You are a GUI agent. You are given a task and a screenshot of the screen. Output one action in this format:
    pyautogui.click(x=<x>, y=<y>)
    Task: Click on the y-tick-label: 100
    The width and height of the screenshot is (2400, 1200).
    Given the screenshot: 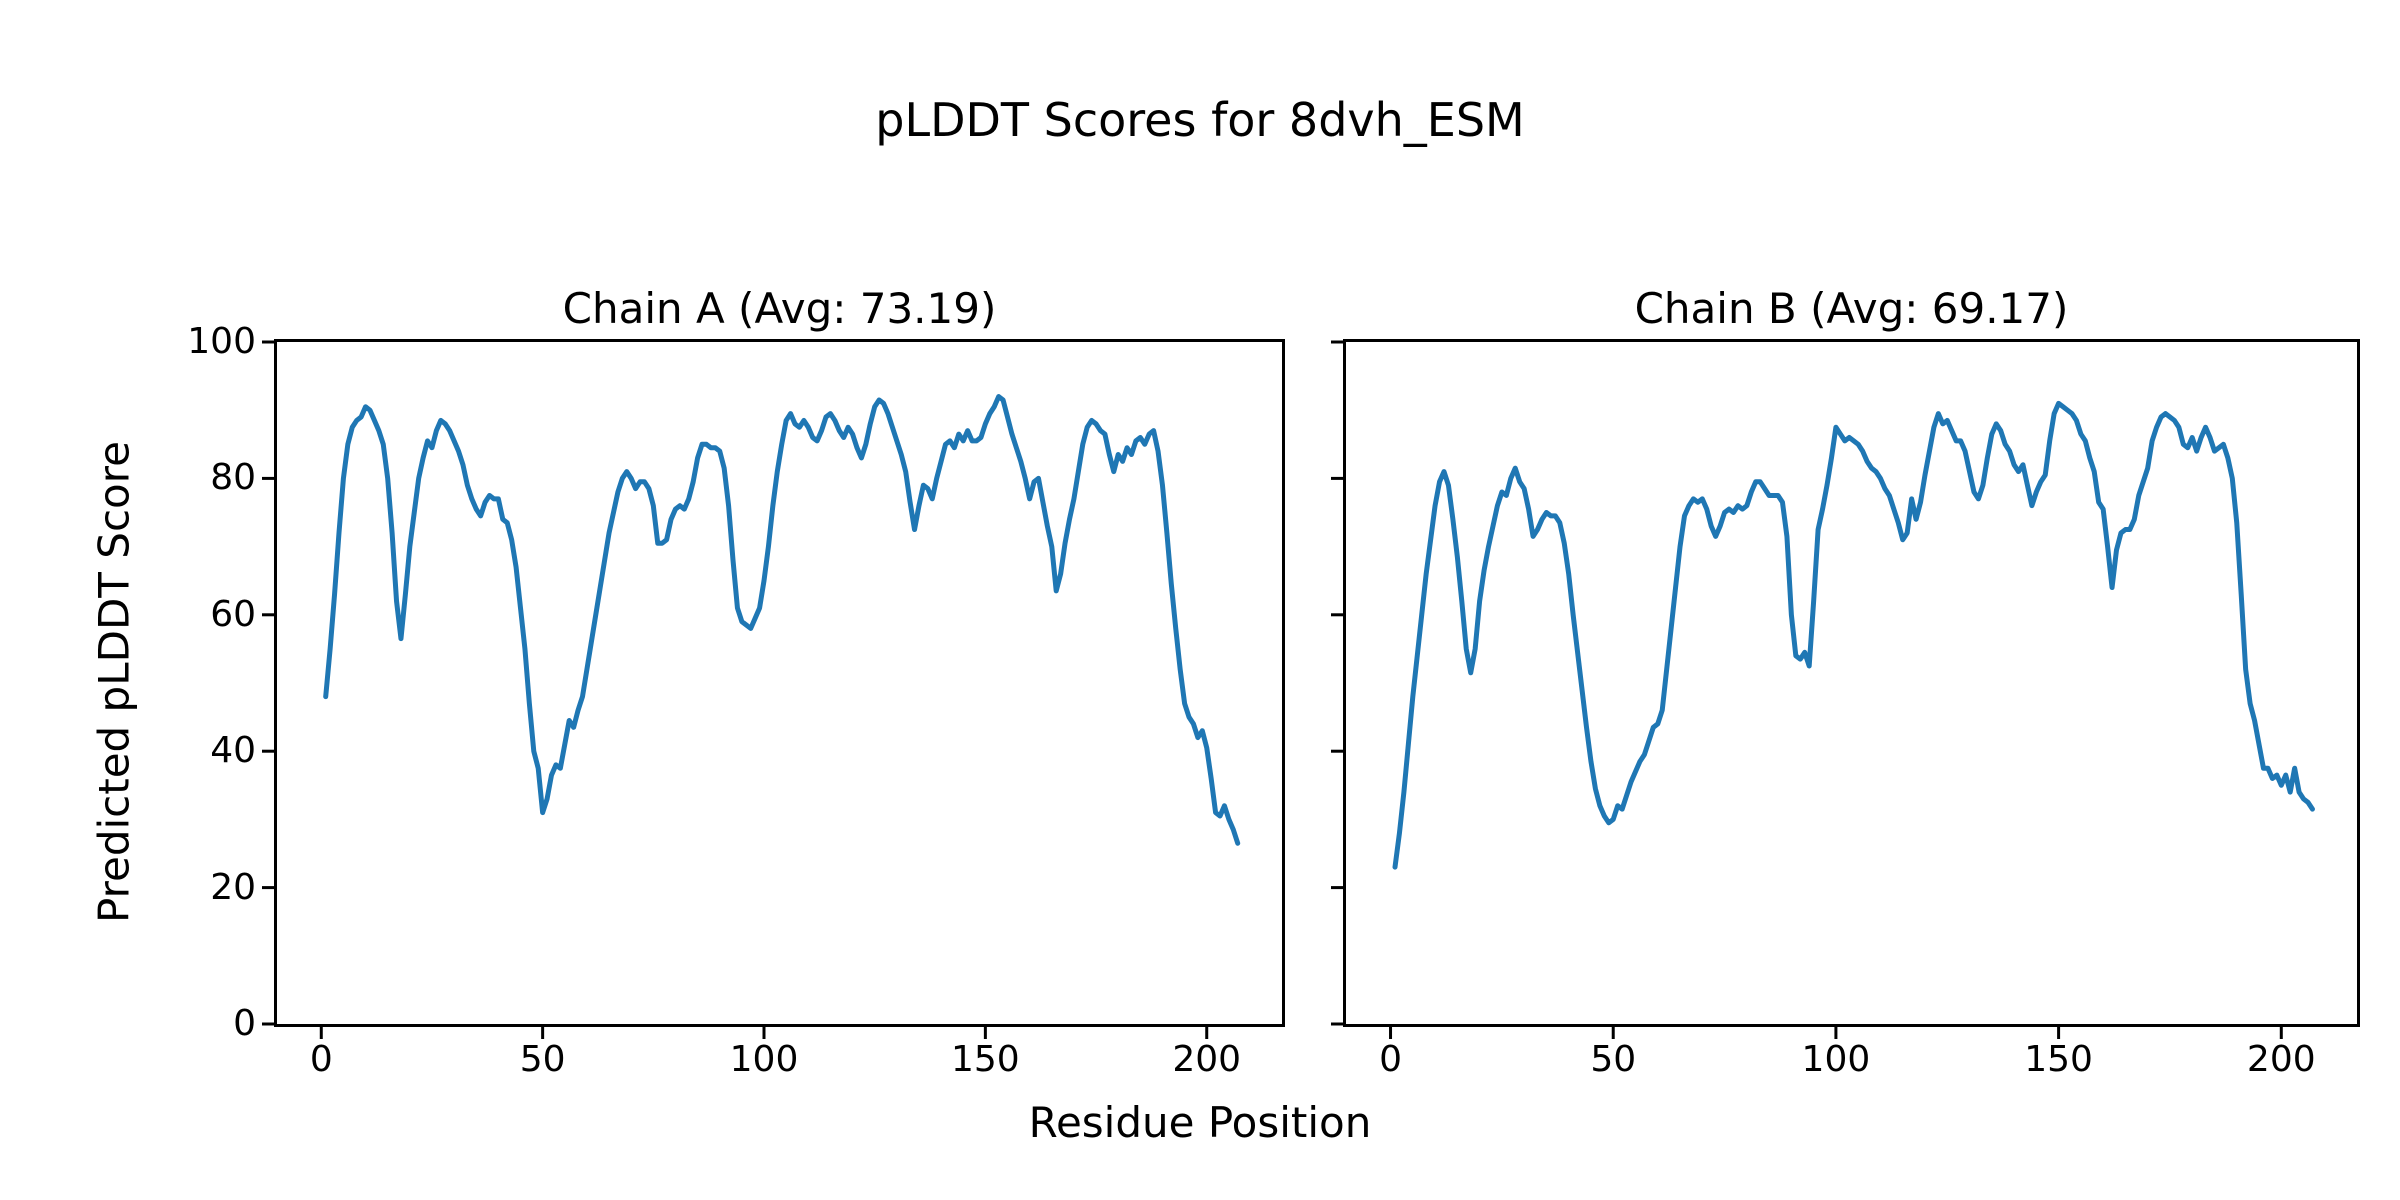 What is the action you would take?
    pyautogui.click(x=221, y=341)
    